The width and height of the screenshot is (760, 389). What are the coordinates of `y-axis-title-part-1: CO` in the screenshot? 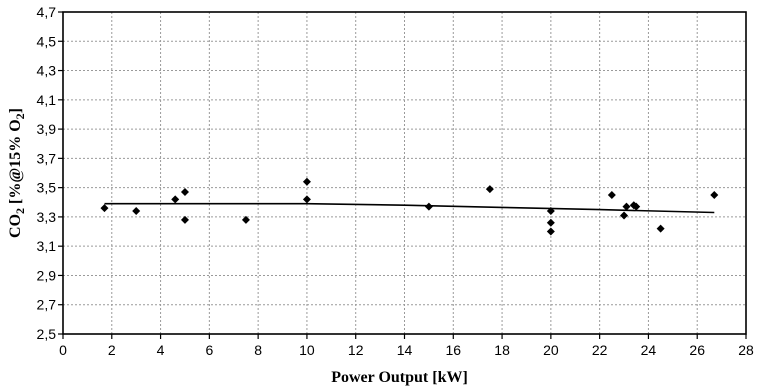 It's located at (15, 226).